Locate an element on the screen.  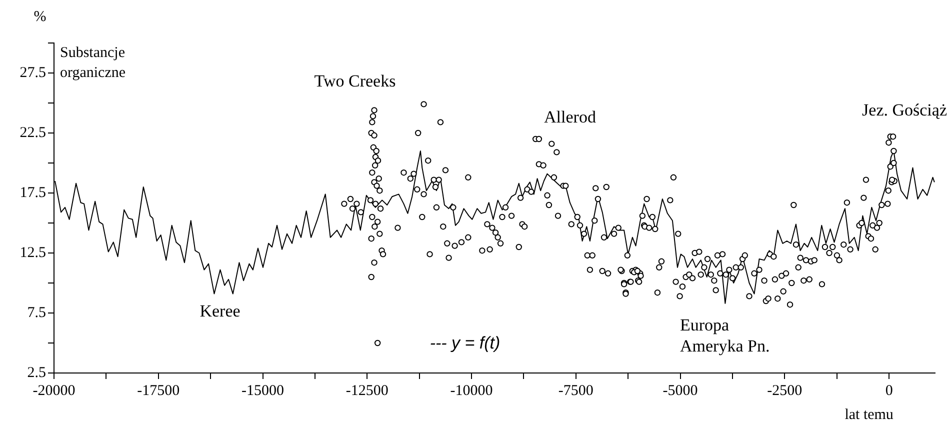
y-tick-label: 27.5 is located at coordinates (33, 72).